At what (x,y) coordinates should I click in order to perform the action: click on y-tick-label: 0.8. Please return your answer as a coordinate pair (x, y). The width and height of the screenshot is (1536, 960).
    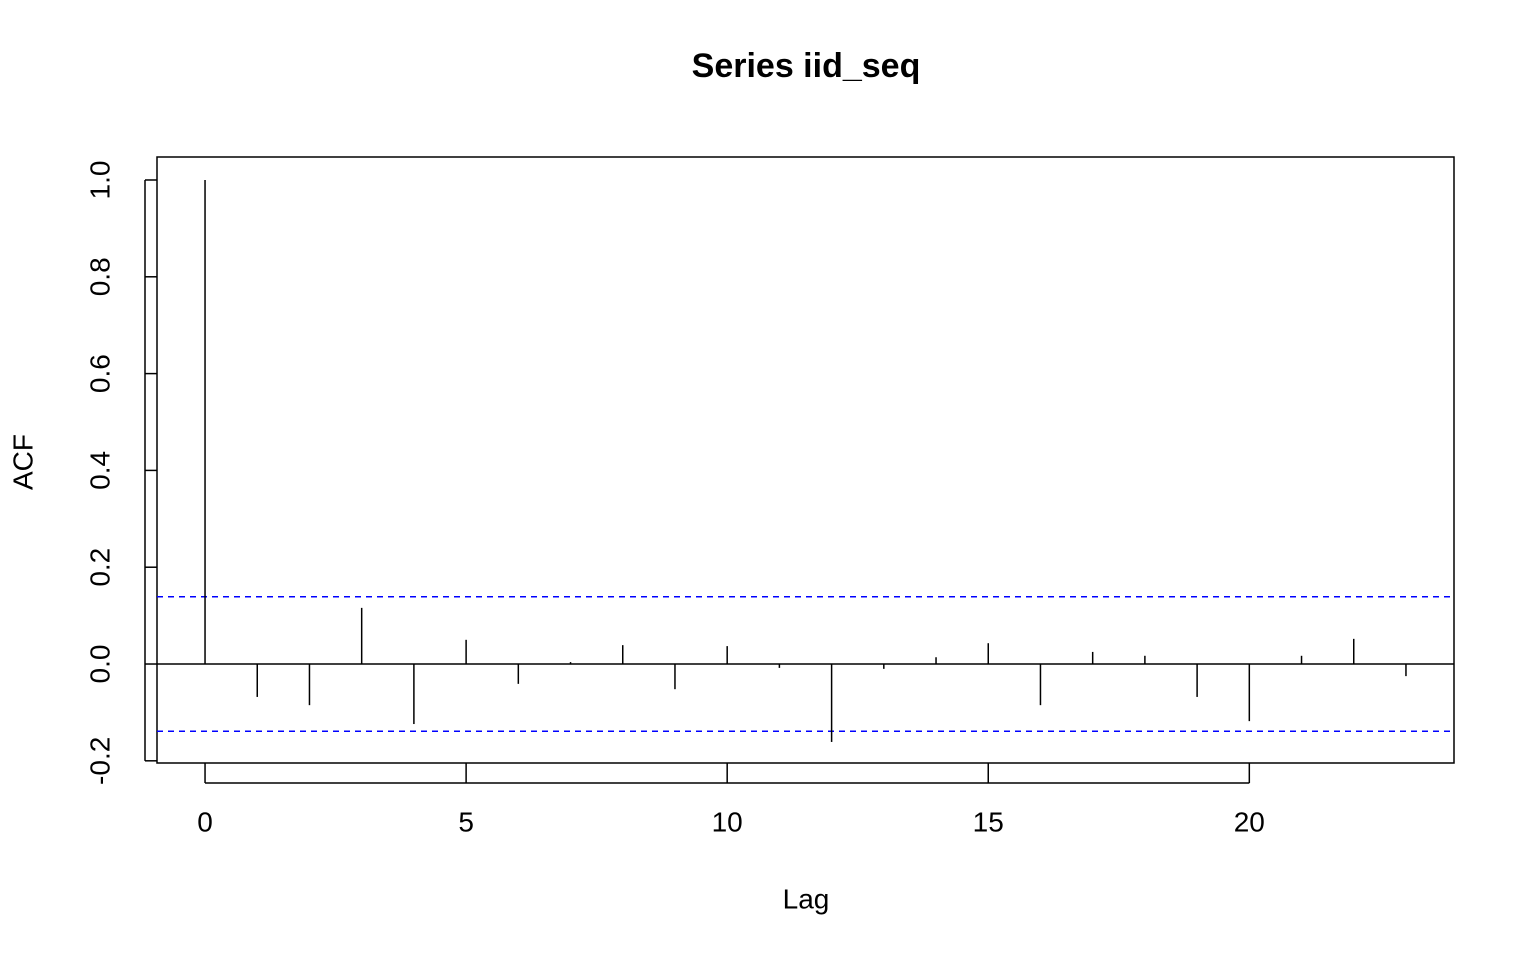
    Looking at the image, I should click on (99, 276).